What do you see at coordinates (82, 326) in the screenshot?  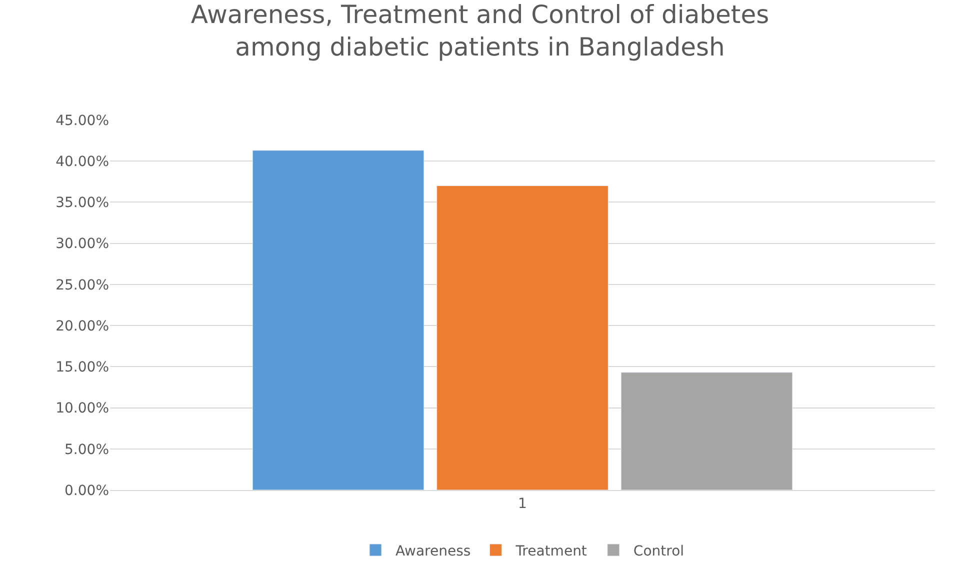 I see `y-tick-label: 20.00%` at bounding box center [82, 326].